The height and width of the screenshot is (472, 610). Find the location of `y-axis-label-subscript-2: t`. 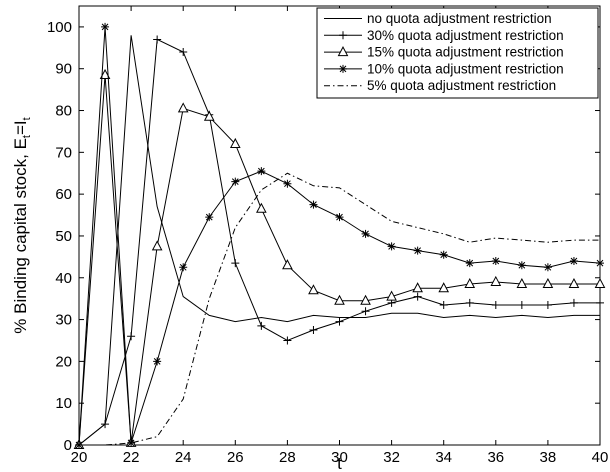

y-axis-label-subscript-2: t is located at coordinates (27, 118).